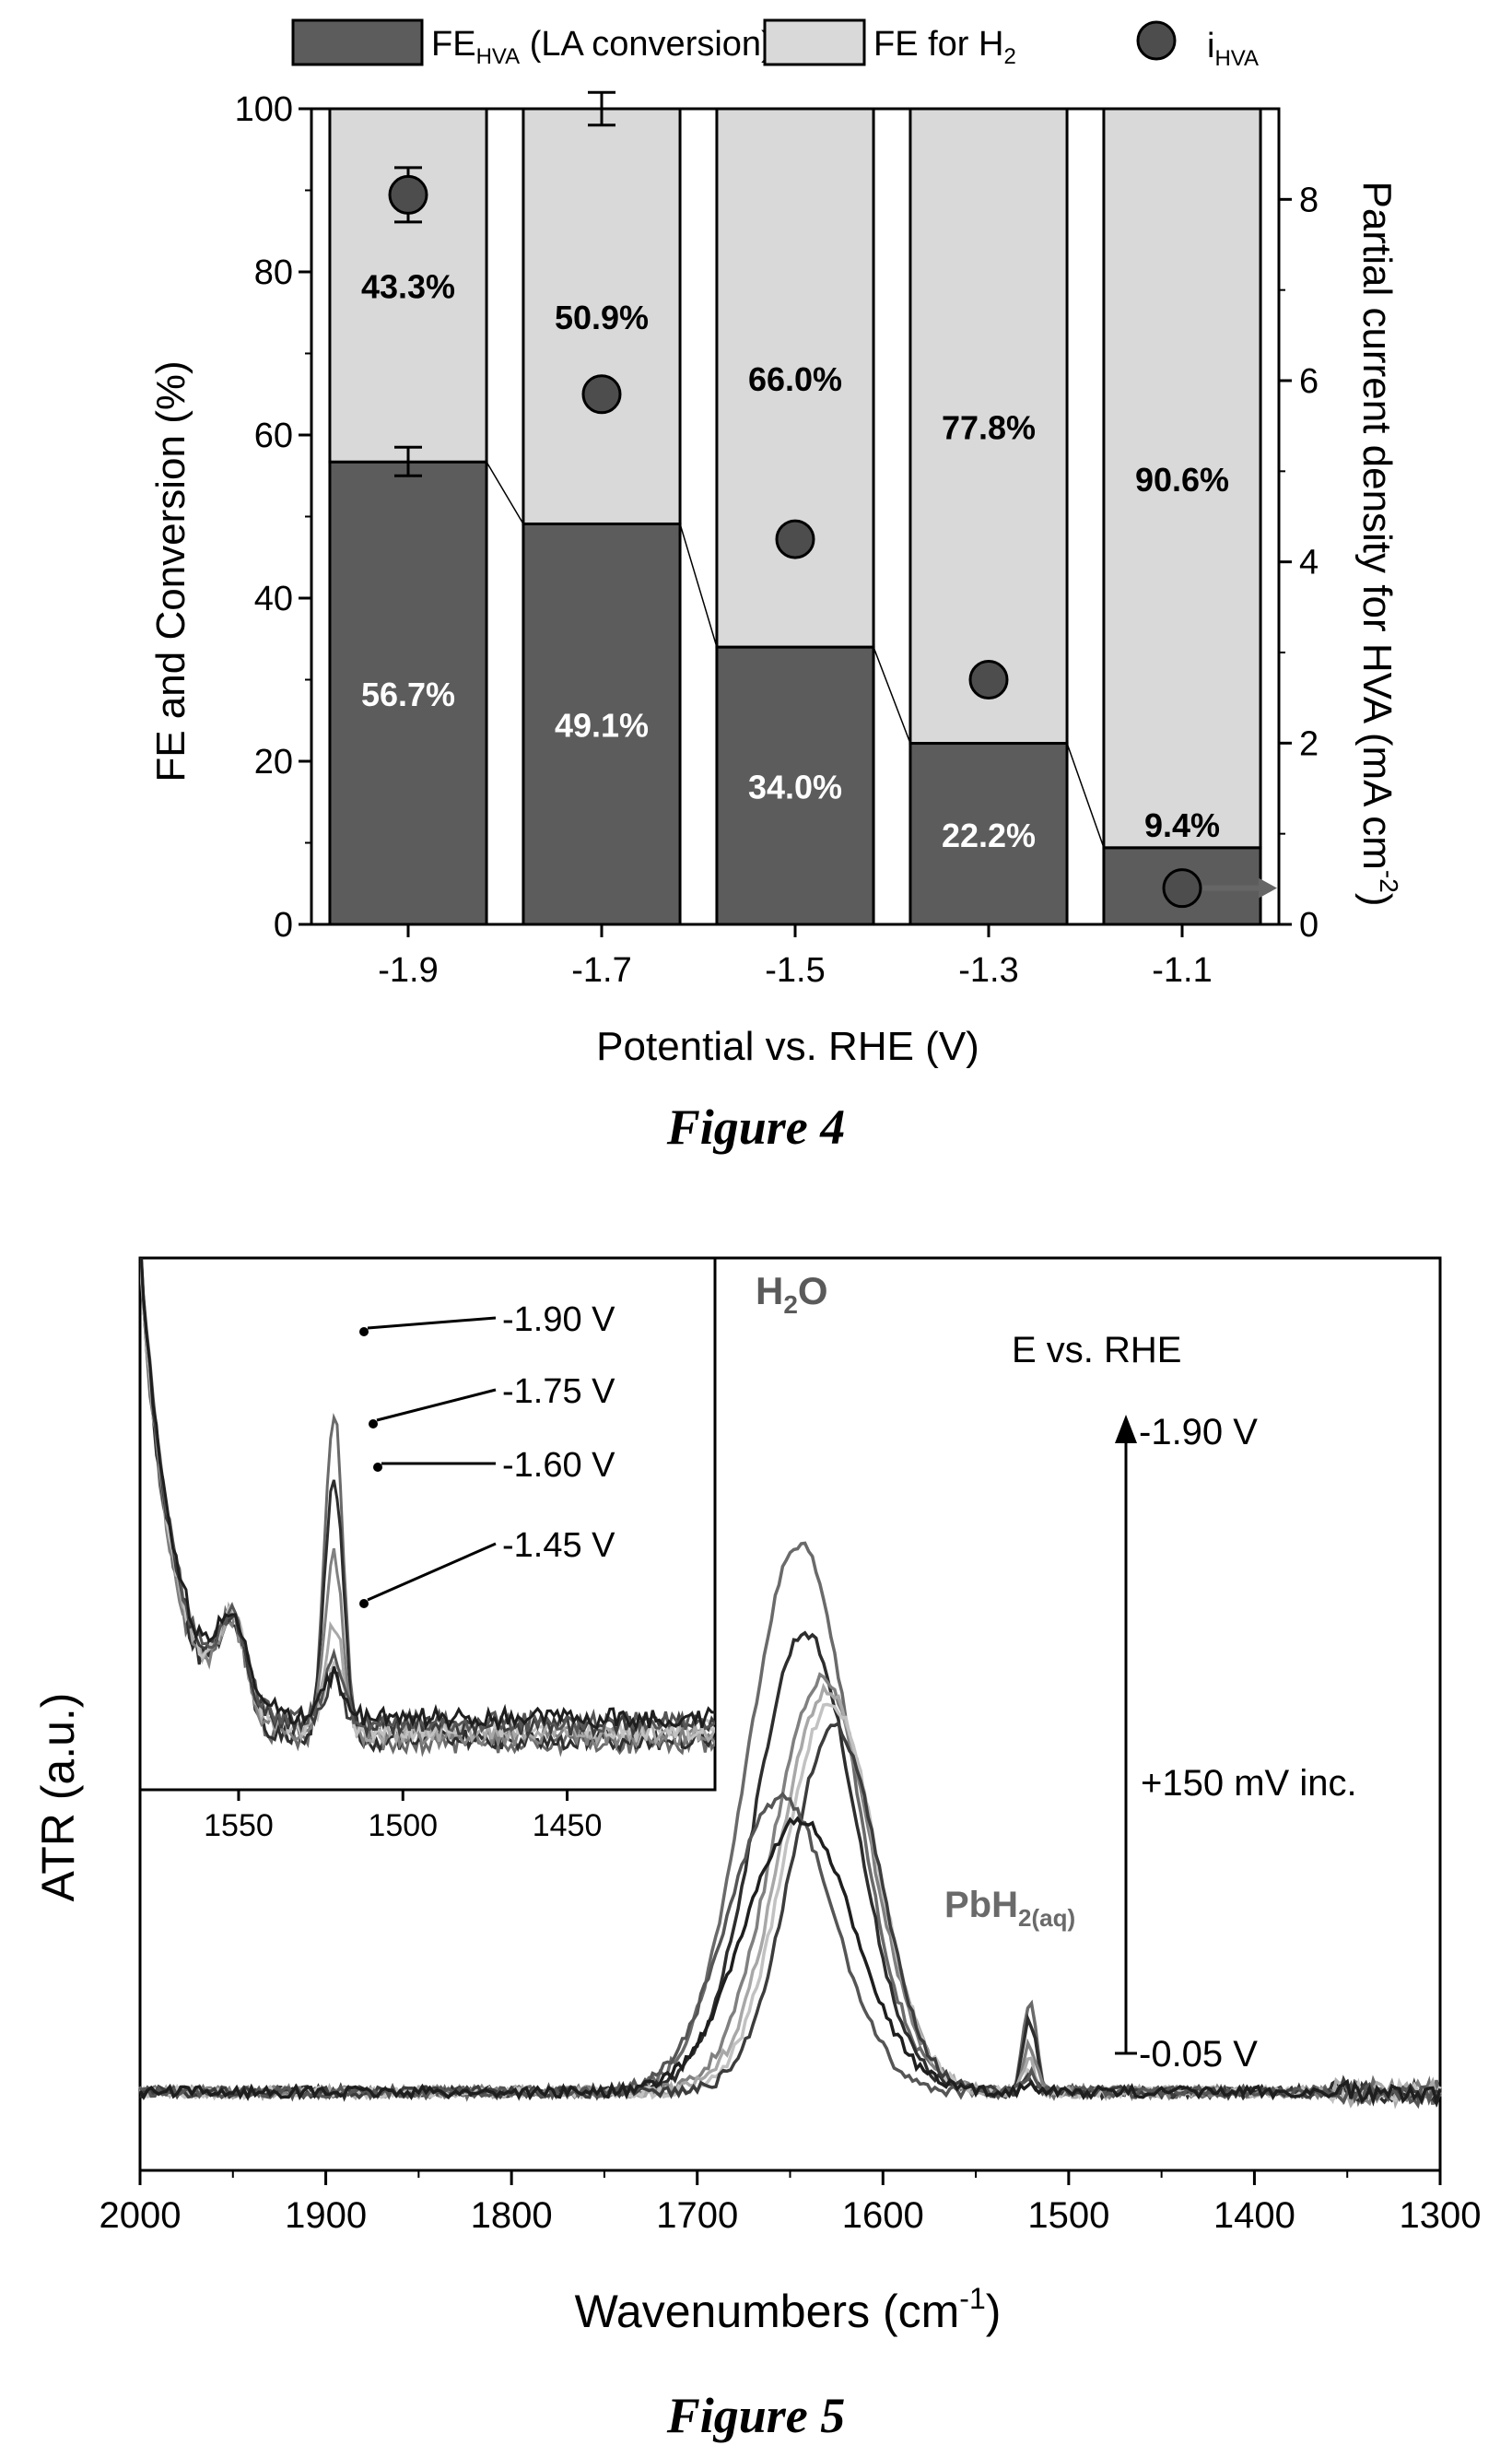 This screenshot has width=1512, height=2457. What do you see at coordinates (1156, 41) in the screenshot?
I see `legend-marker-i-hva` at bounding box center [1156, 41].